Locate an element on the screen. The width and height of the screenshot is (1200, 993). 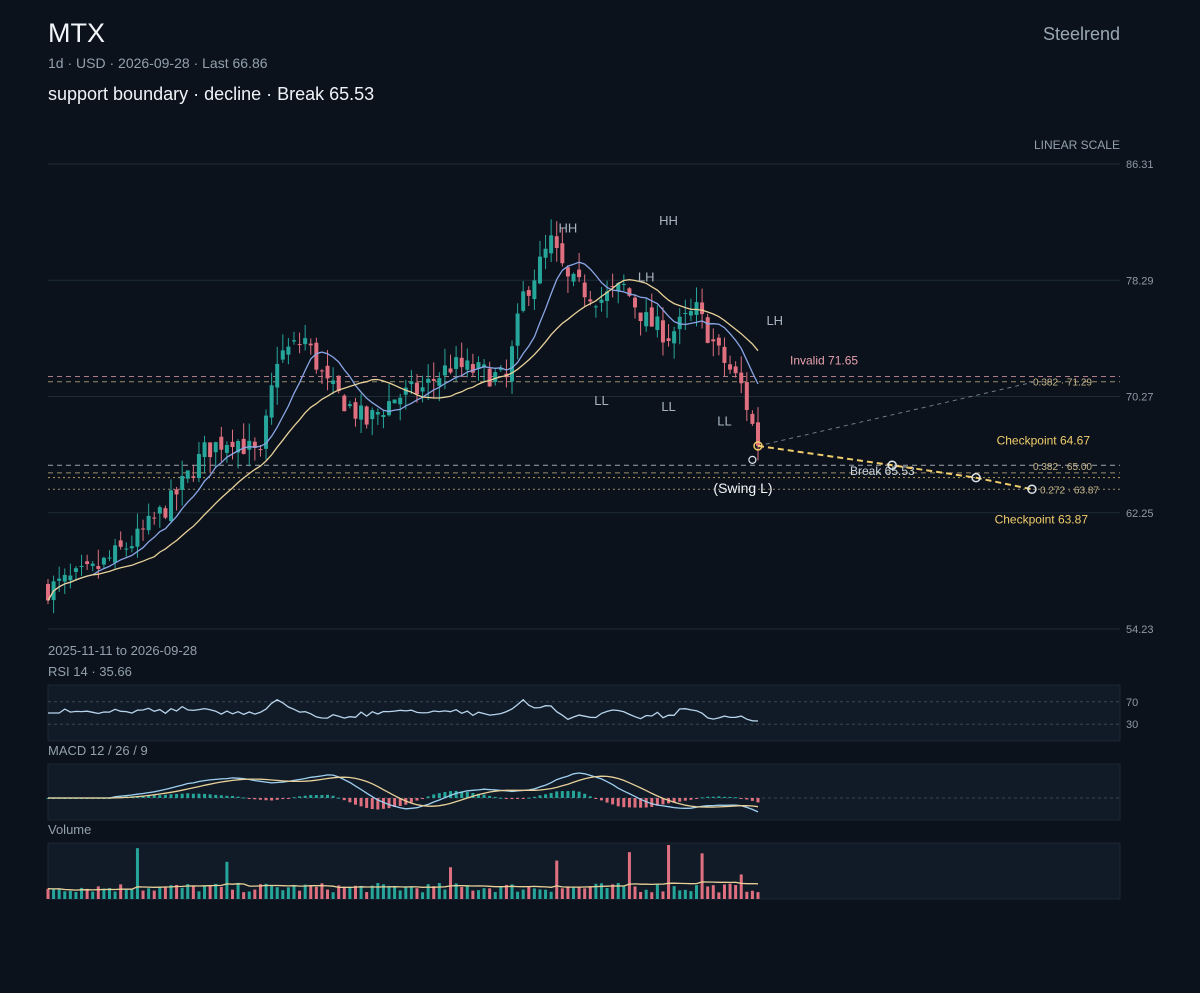
macd-panel is located at coordinates (583, 792).